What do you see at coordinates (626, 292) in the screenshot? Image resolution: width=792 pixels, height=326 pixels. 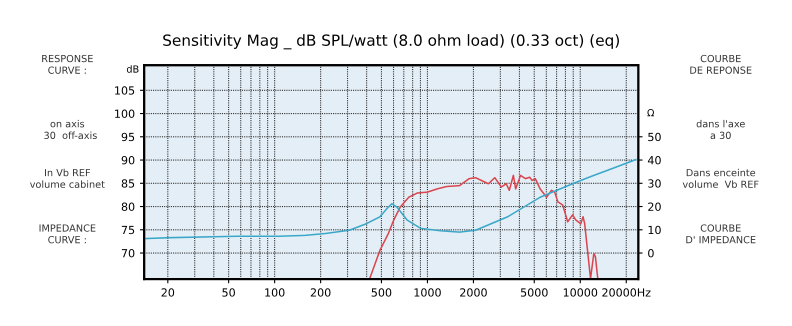 I see `x-tick-label: 20000Hz` at bounding box center [626, 292].